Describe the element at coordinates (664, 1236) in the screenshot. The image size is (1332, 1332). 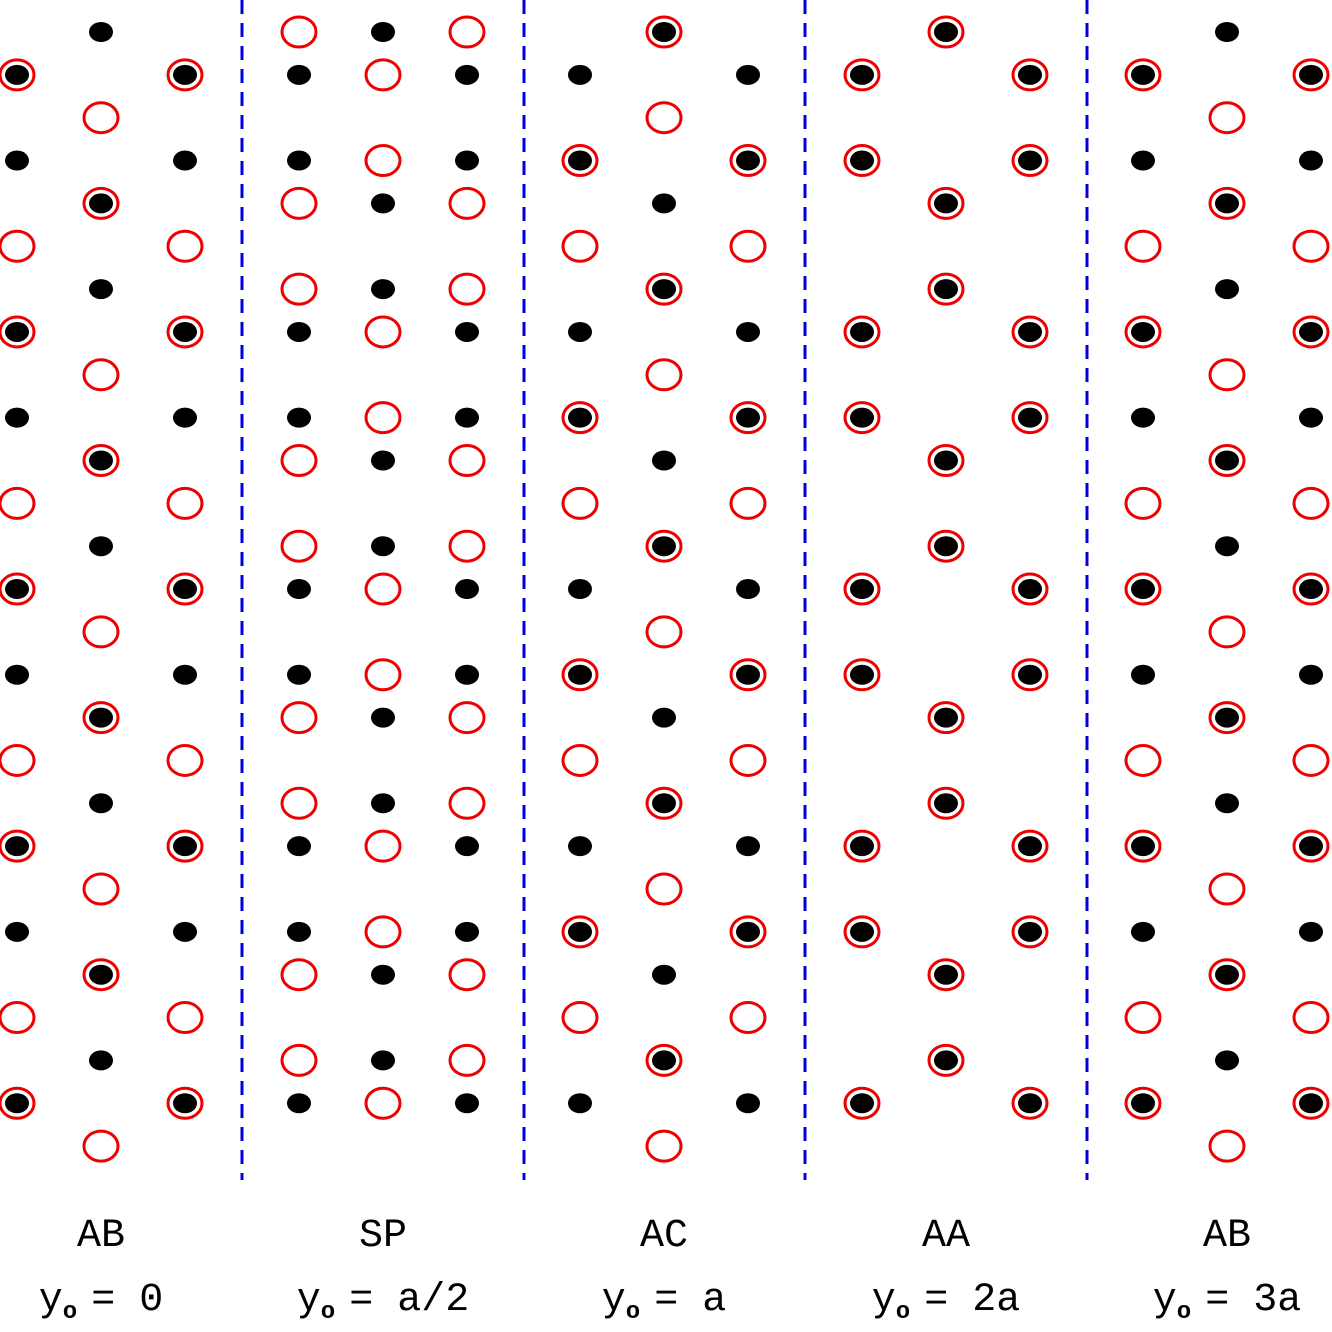
I see `stacking-label: AC` at that location.